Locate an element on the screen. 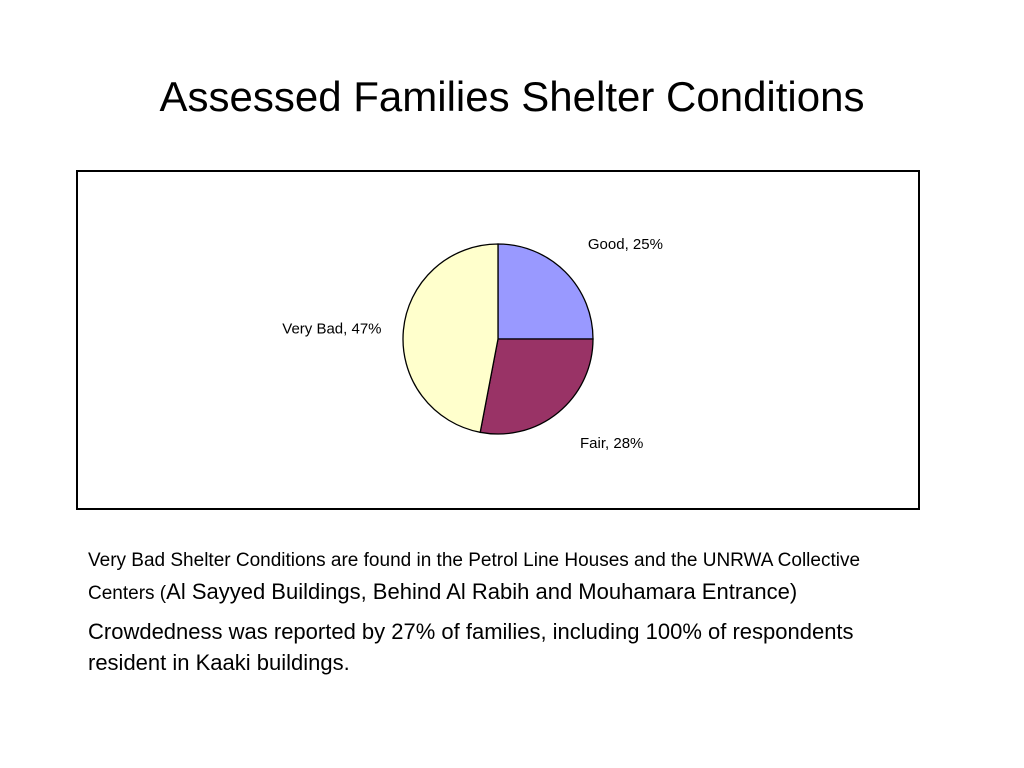  pie-label-fair: Fair, 28% is located at coordinates (611, 443).